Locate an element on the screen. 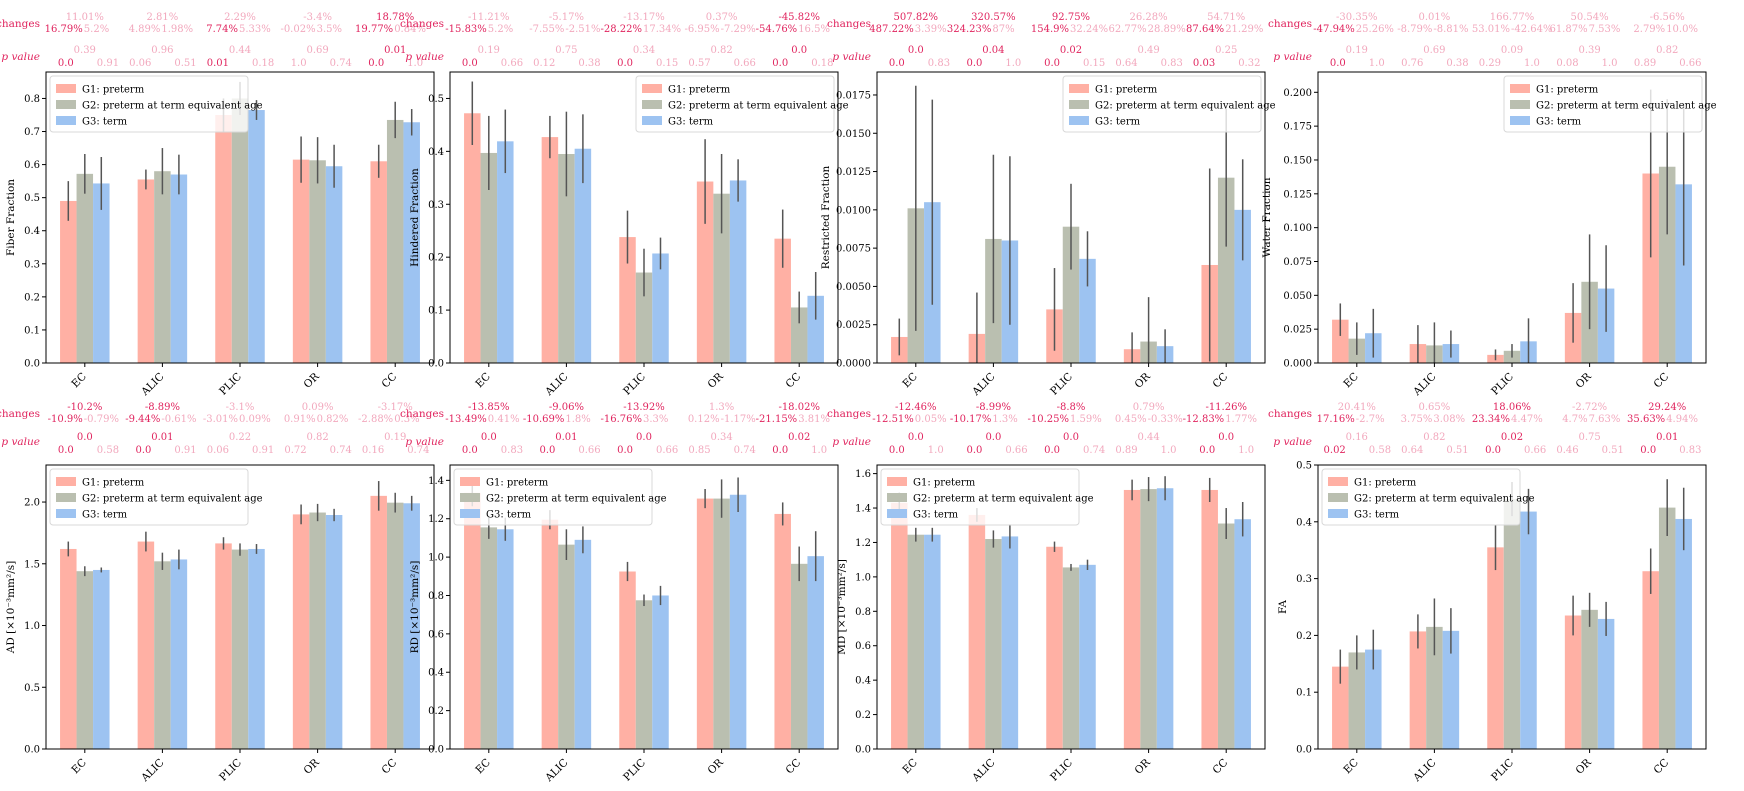 Image resolution: width=1744 pixels, height=791 pixels. bar-ec-g3 is located at coordinates (101, 659).